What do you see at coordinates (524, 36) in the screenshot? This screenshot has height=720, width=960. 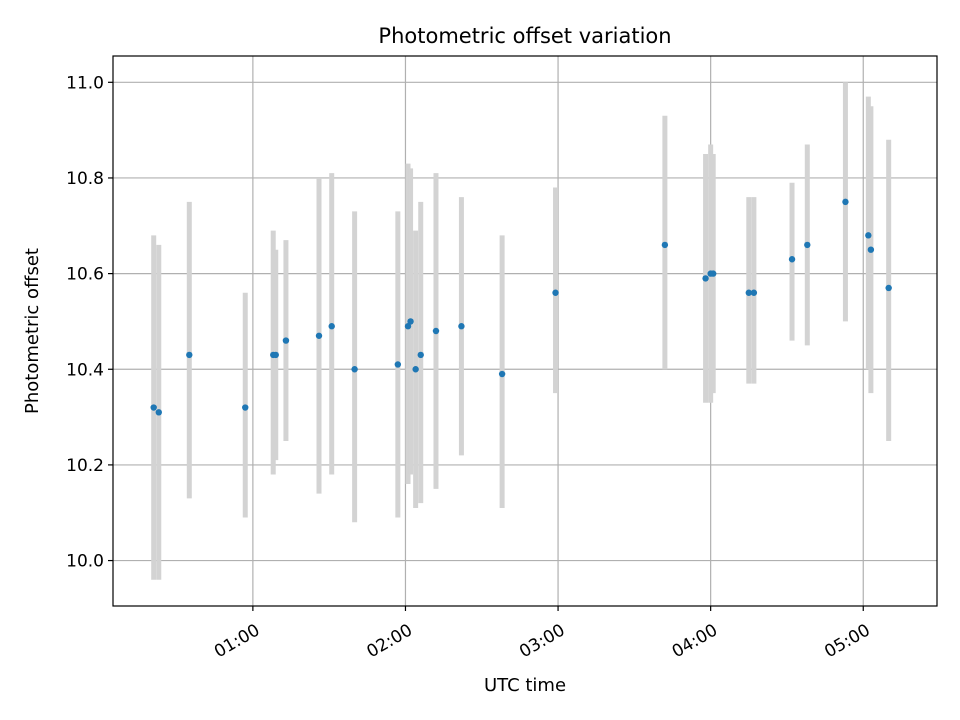 I see `chart-title: Photometric offset variation` at bounding box center [524, 36].